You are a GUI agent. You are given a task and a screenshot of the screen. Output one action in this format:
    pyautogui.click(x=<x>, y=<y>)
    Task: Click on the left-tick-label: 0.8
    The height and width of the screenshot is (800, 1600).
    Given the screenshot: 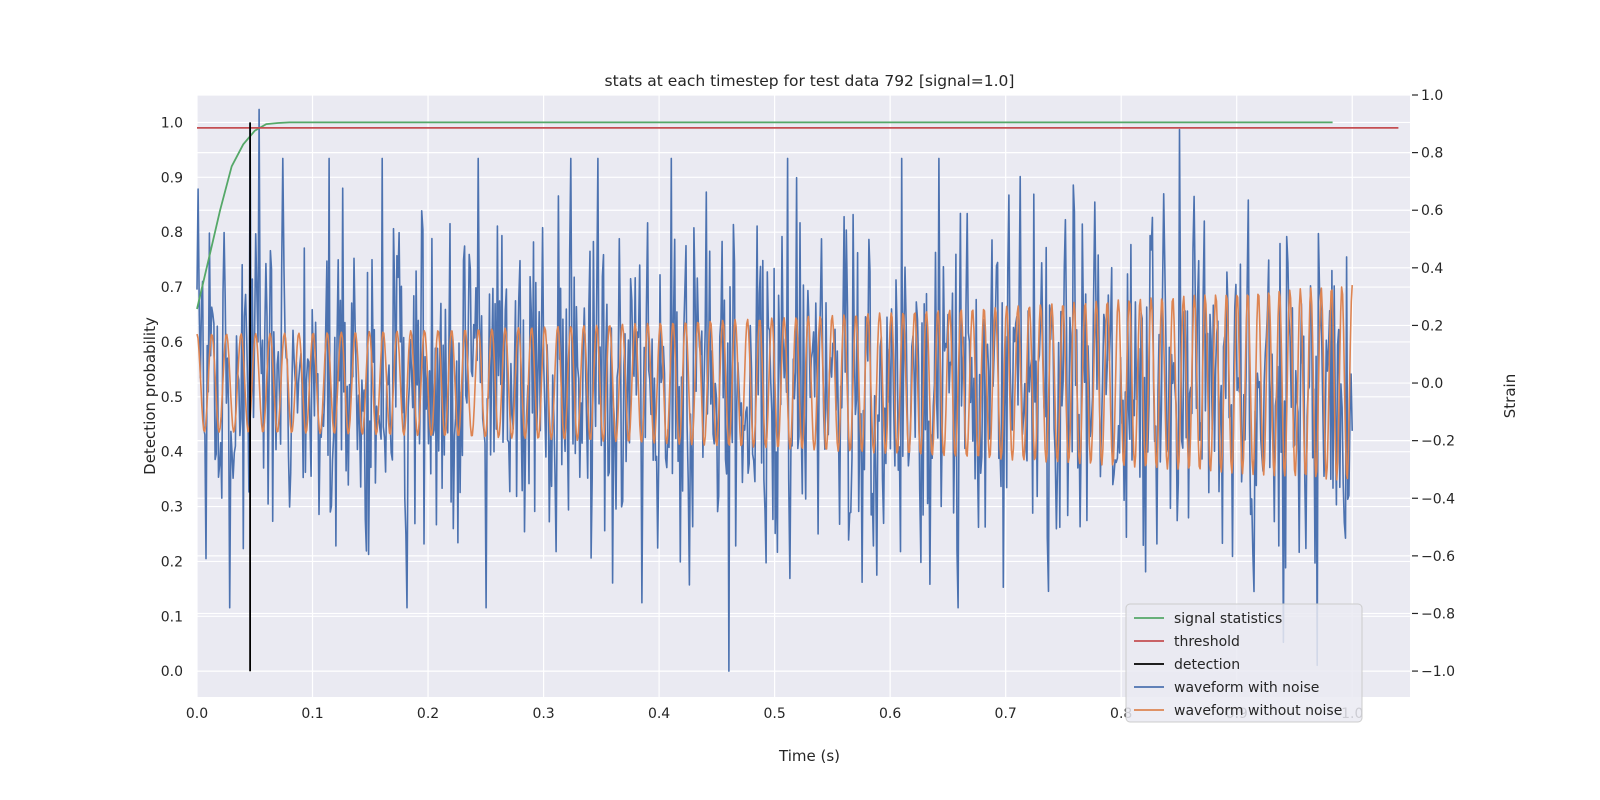 What is the action you would take?
    pyautogui.click(x=172, y=233)
    